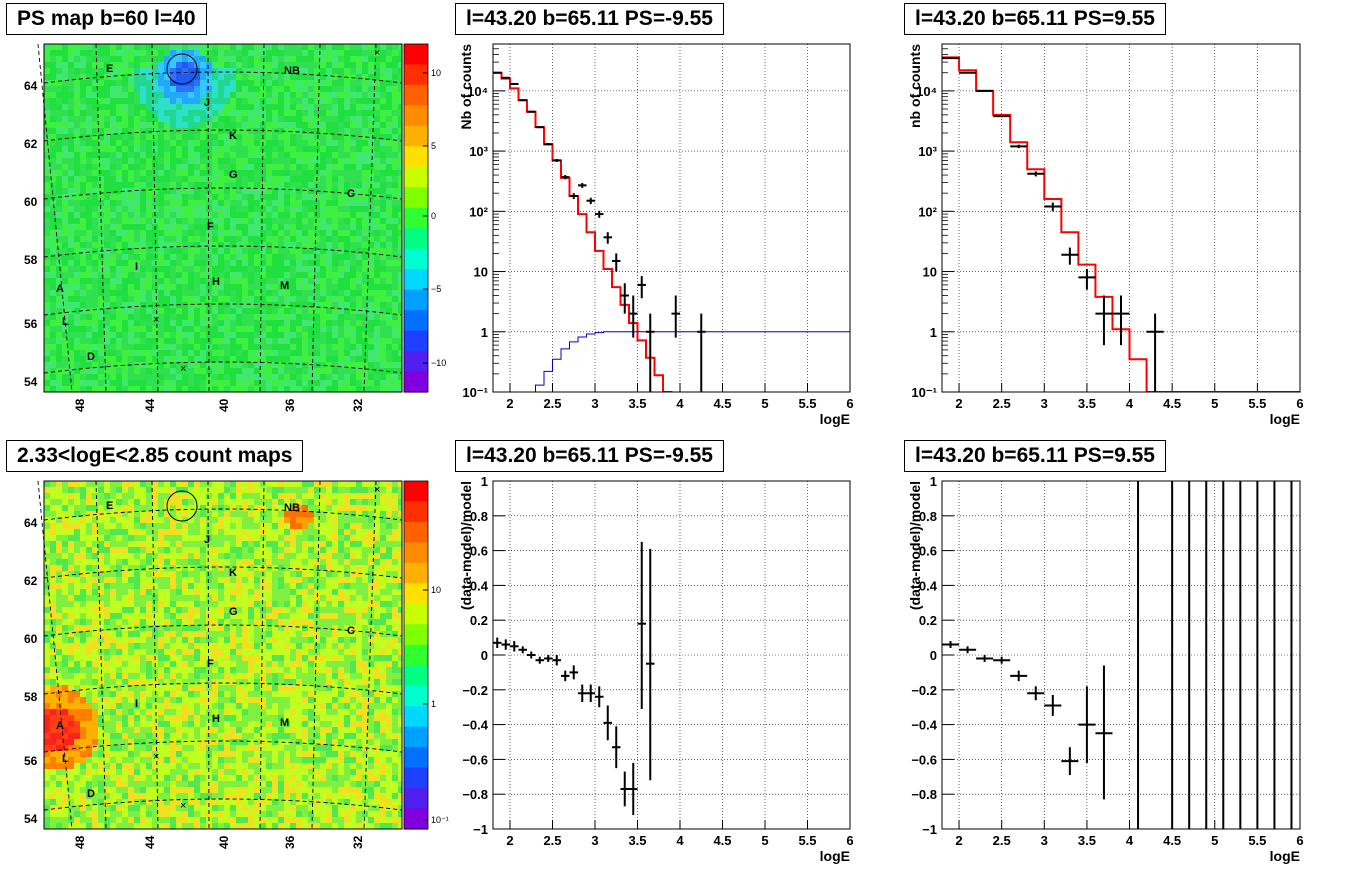 The image size is (1348, 875). What do you see at coordinates (155, 456) in the screenshot?
I see `map-bottom-title: 2.33<logE<2.85 count maps` at bounding box center [155, 456].